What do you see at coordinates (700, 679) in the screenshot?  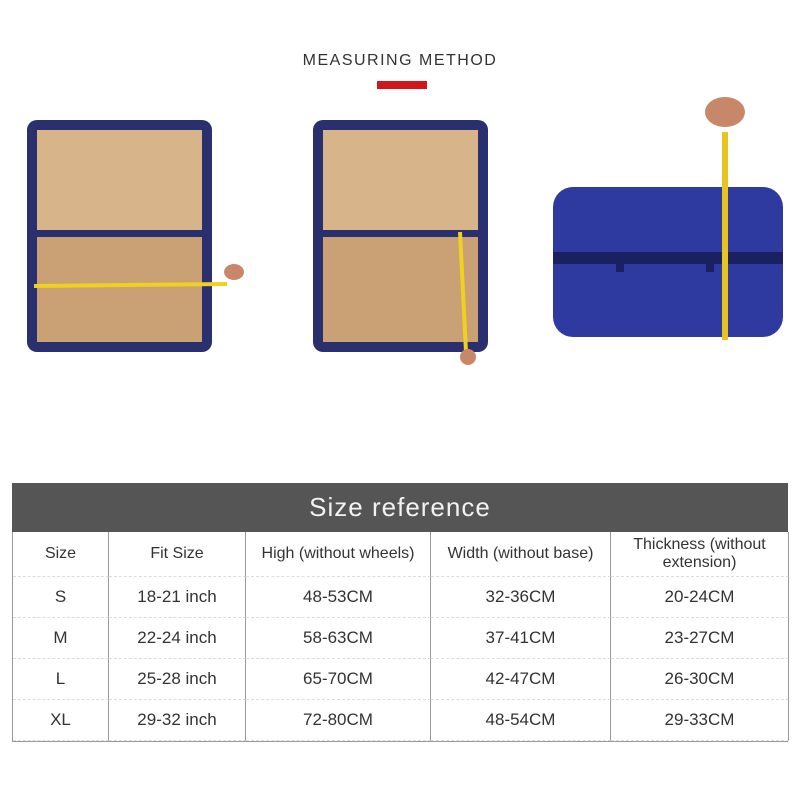 I see `cell-thickness: 26-30CM` at bounding box center [700, 679].